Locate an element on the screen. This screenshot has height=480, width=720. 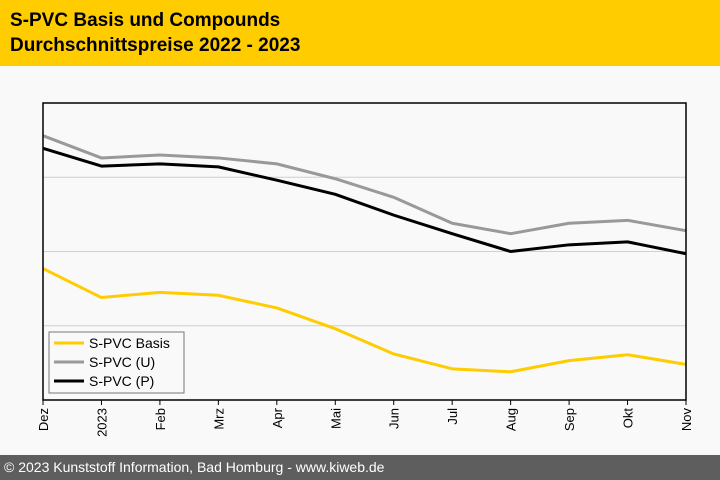
x-tick-label: Jul is located at coordinates (452, 416).